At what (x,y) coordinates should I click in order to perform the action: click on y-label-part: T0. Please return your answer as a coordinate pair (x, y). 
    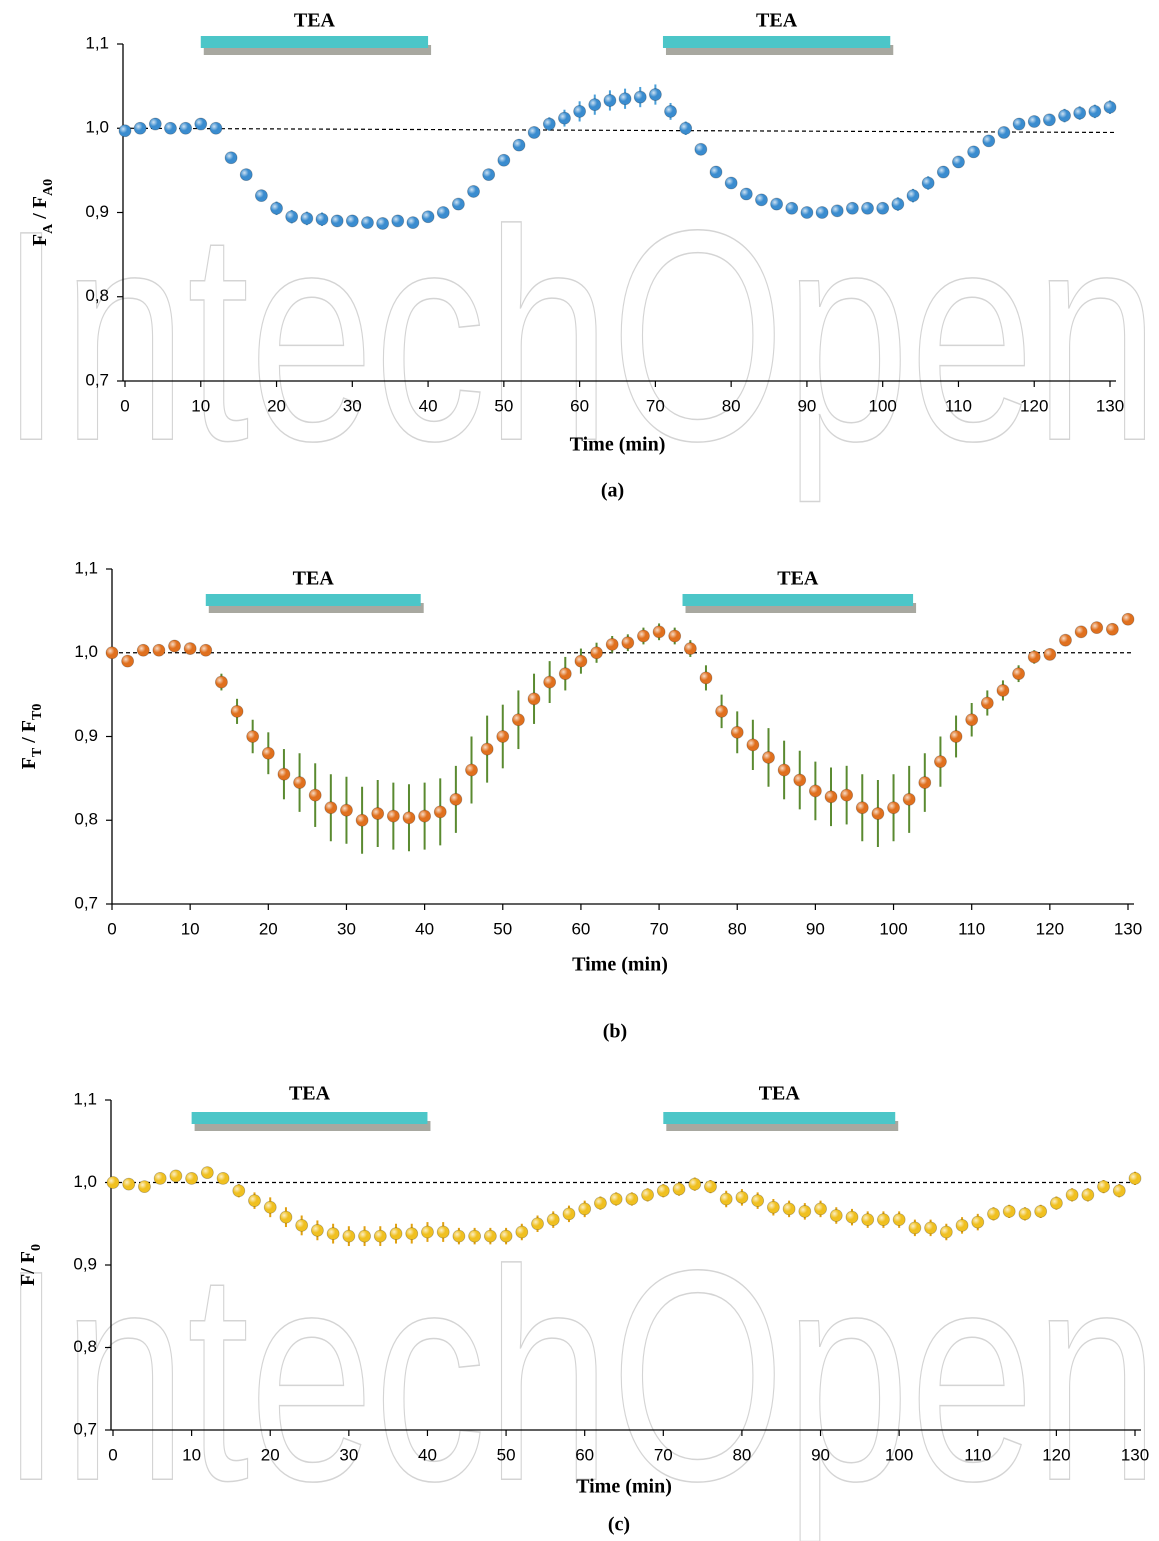
    Looking at the image, I should click on (37, 712).